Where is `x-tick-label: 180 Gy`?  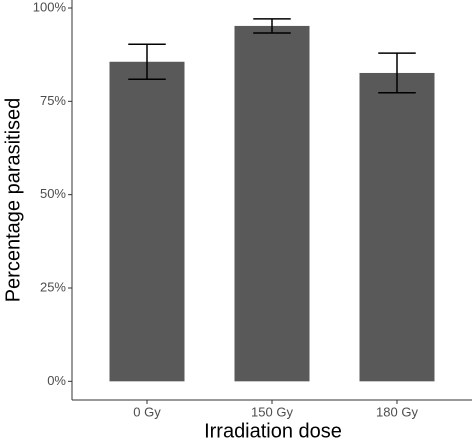
x-tick-label: 180 Gy is located at coordinates (397, 411).